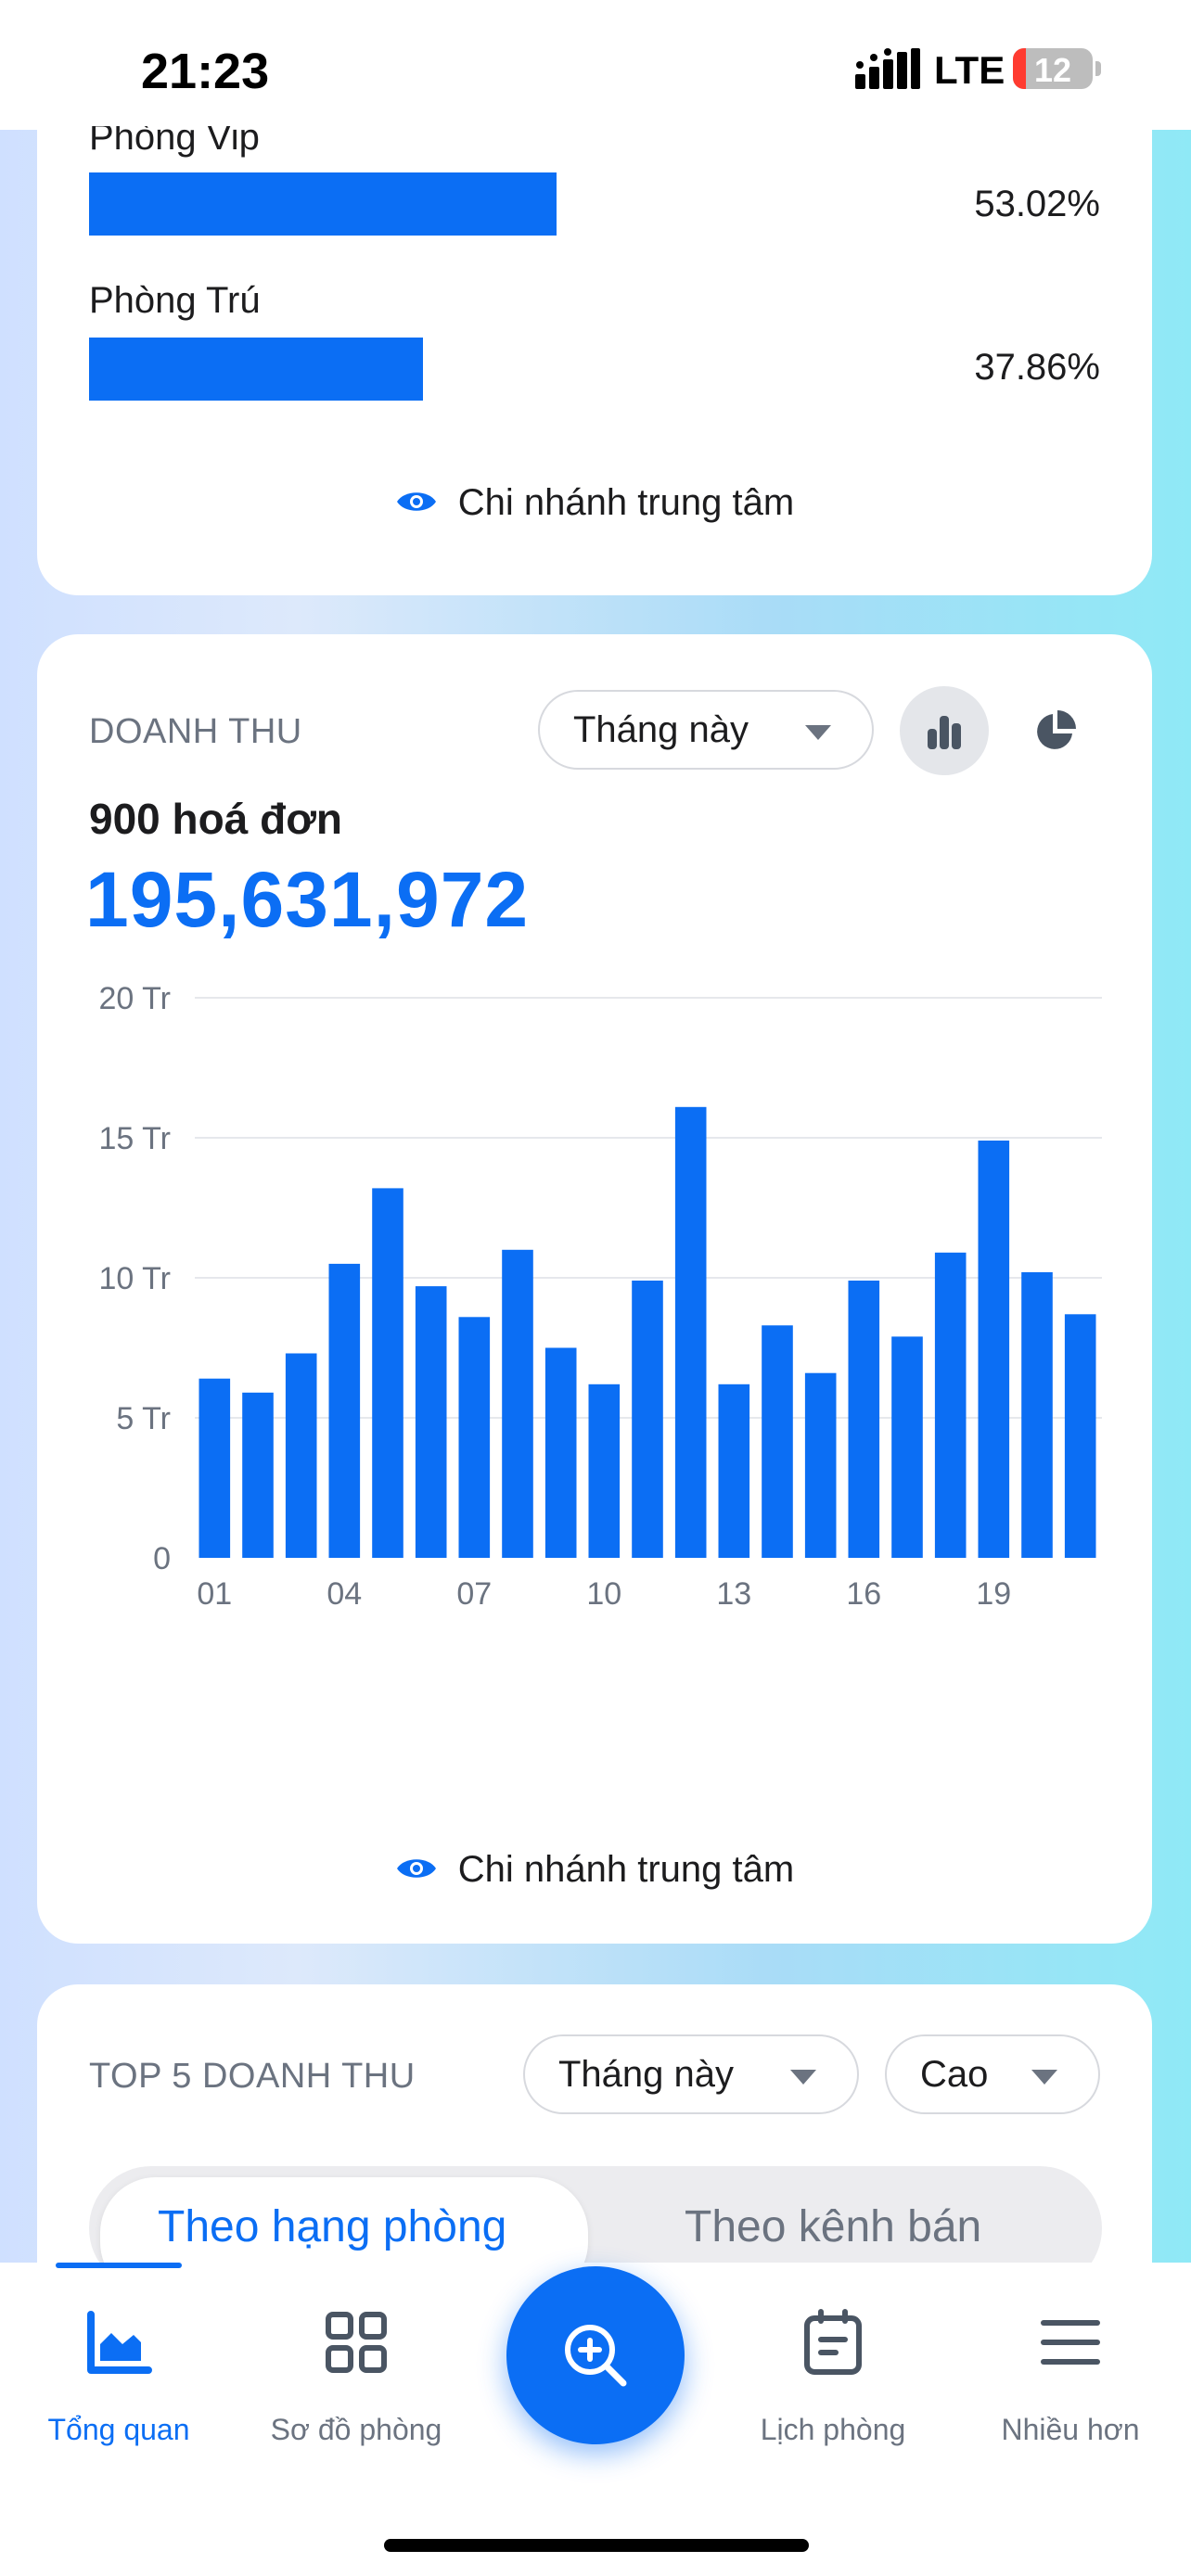 The image size is (1191, 2576). What do you see at coordinates (833, 2430) in the screenshot?
I see `tab-room-calendar-label: Lịch phòng` at bounding box center [833, 2430].